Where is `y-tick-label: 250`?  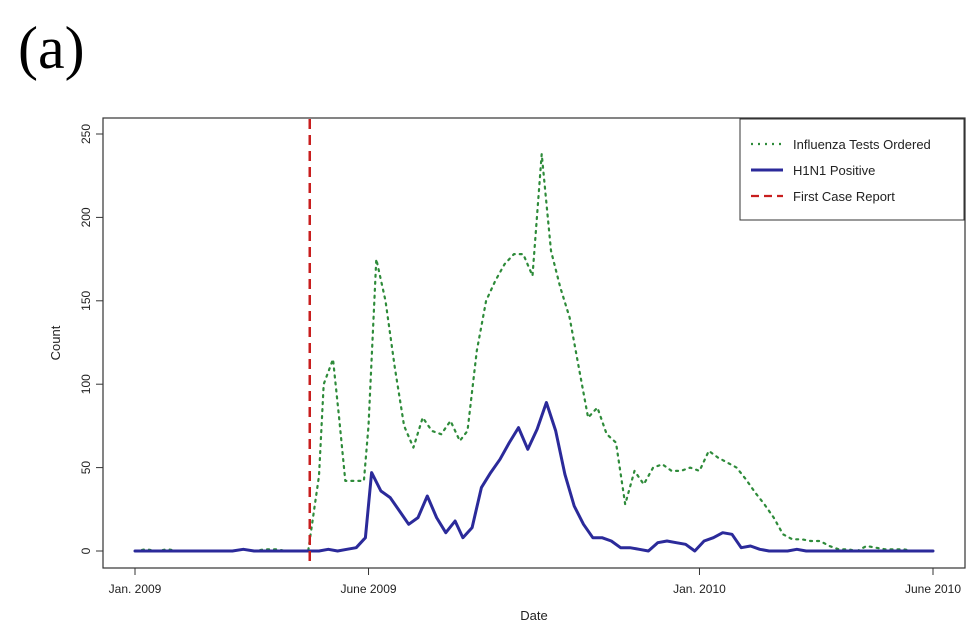 y-tick-label: 250 is located at coordinates (86, 134).